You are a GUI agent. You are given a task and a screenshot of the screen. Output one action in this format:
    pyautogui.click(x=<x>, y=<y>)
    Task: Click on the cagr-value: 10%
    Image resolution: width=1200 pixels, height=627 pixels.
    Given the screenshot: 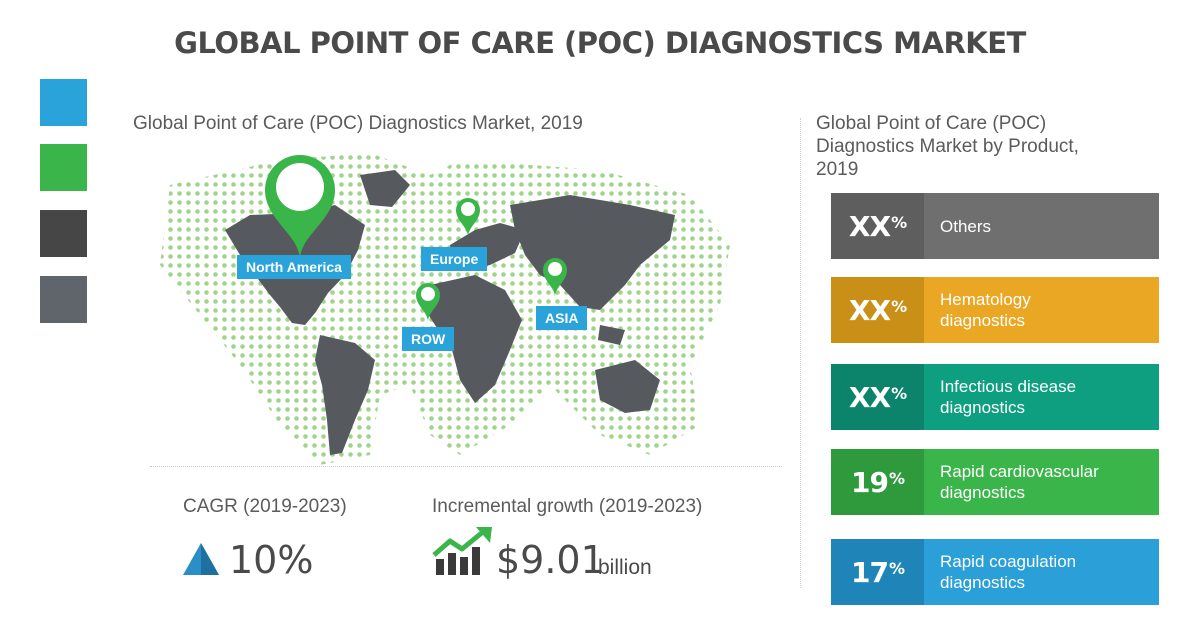 What is the action you would take?
    pyautogui.click(x=271, y=560)
    